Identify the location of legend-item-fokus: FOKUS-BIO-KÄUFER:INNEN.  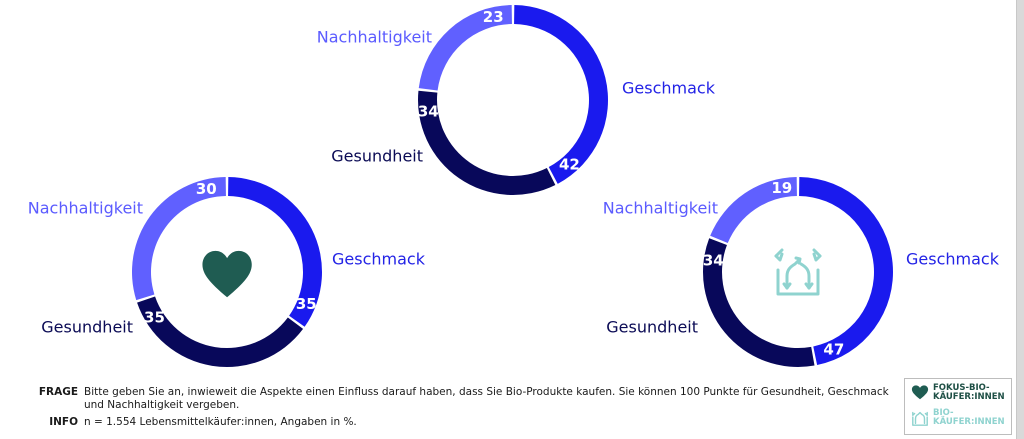
(961, 393).